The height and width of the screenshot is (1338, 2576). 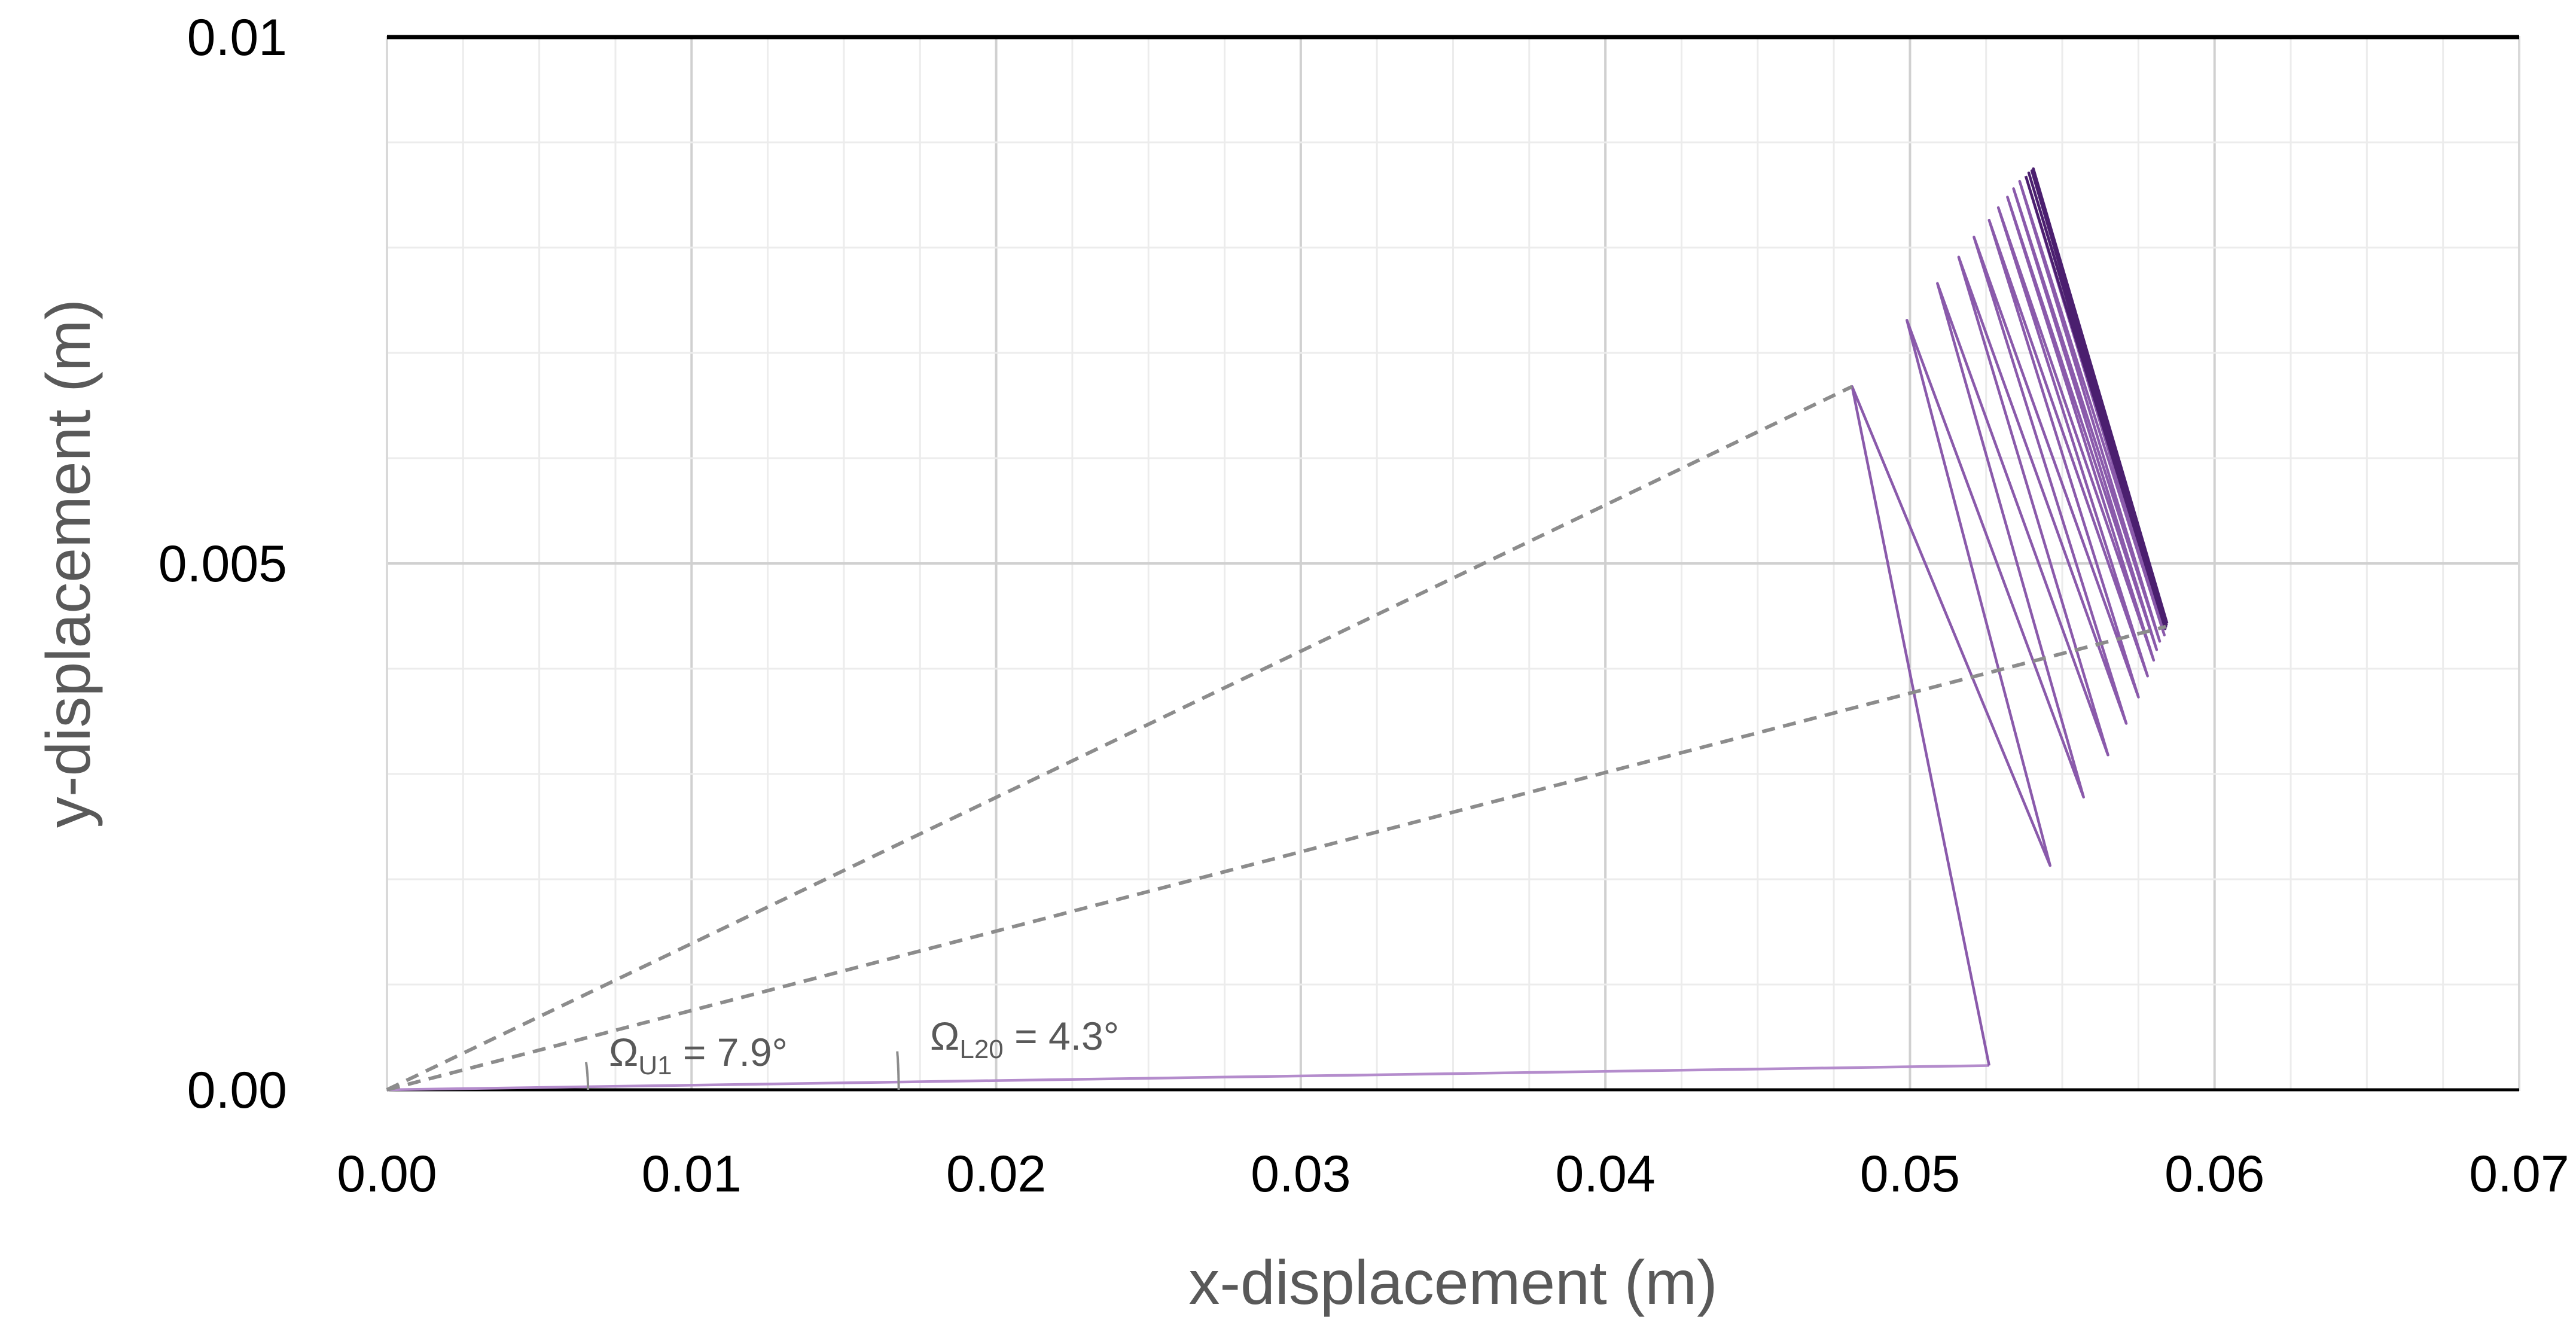 What do you see at coordinates (387, 1174) in the screenshot?
I see `x-tick-label: 0.00` at bounding box center [387, 1174].